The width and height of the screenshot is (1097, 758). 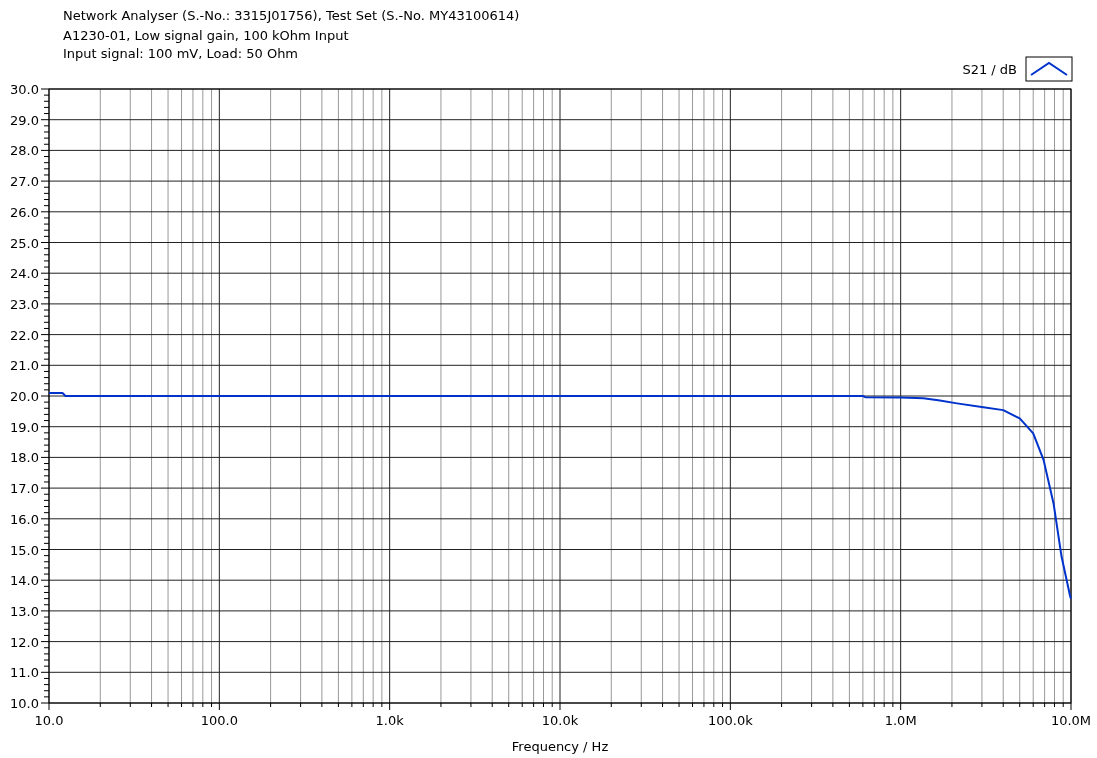 What do you see at coordinates (49, 720) in the screenshot?
I see `x-tick-label: 10.0` at bounding box center [49, 720].